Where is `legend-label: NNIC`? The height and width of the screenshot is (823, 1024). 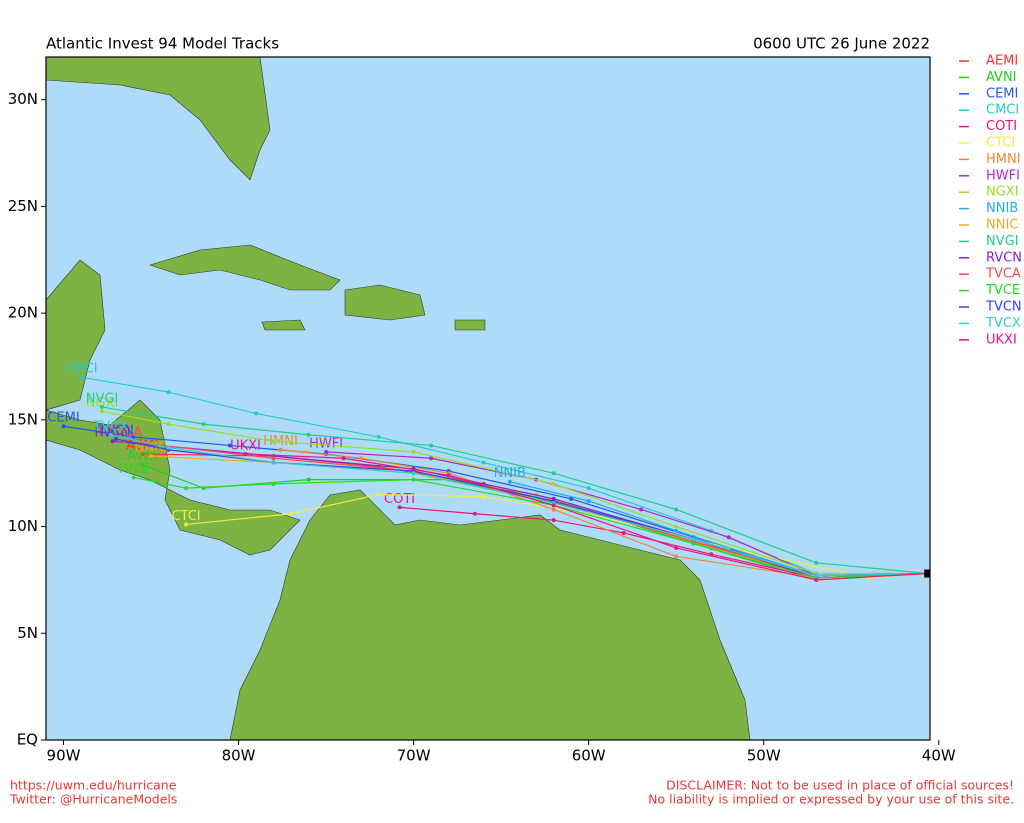
legend-label: NNIC is located at coordinates (1002, 225).